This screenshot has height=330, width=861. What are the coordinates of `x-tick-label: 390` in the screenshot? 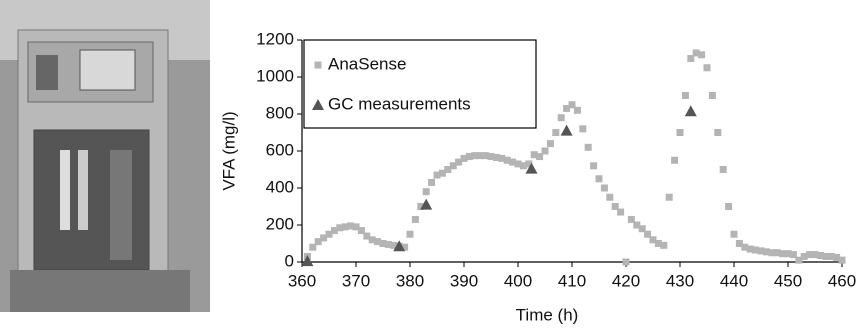 It's located at (464, 280).